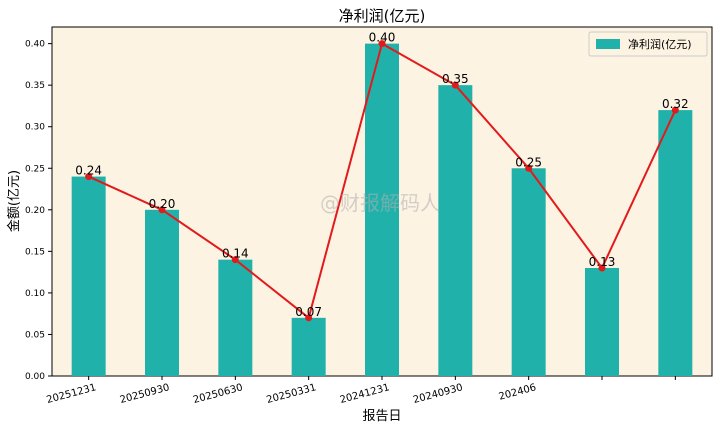 The image size is (720, 433). Describe the element at coordinates (382, 16) in the screenshot. I see `chart-title: 净利润(亿元)` at that location.